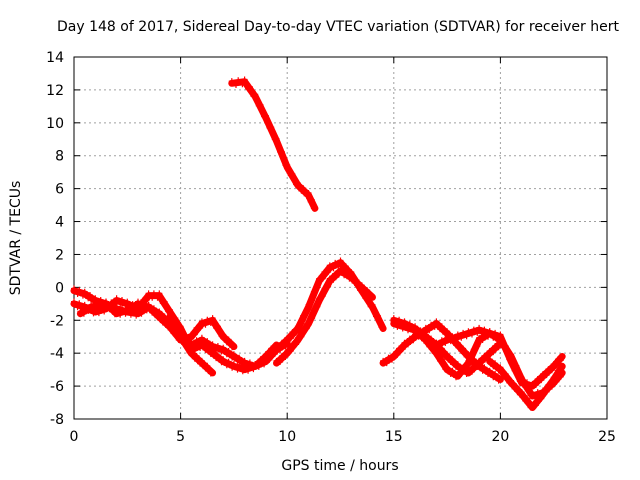 The width and height of the screenshot is (640, 480). I want to click on x-tick-label: 20, so click(500, 437).